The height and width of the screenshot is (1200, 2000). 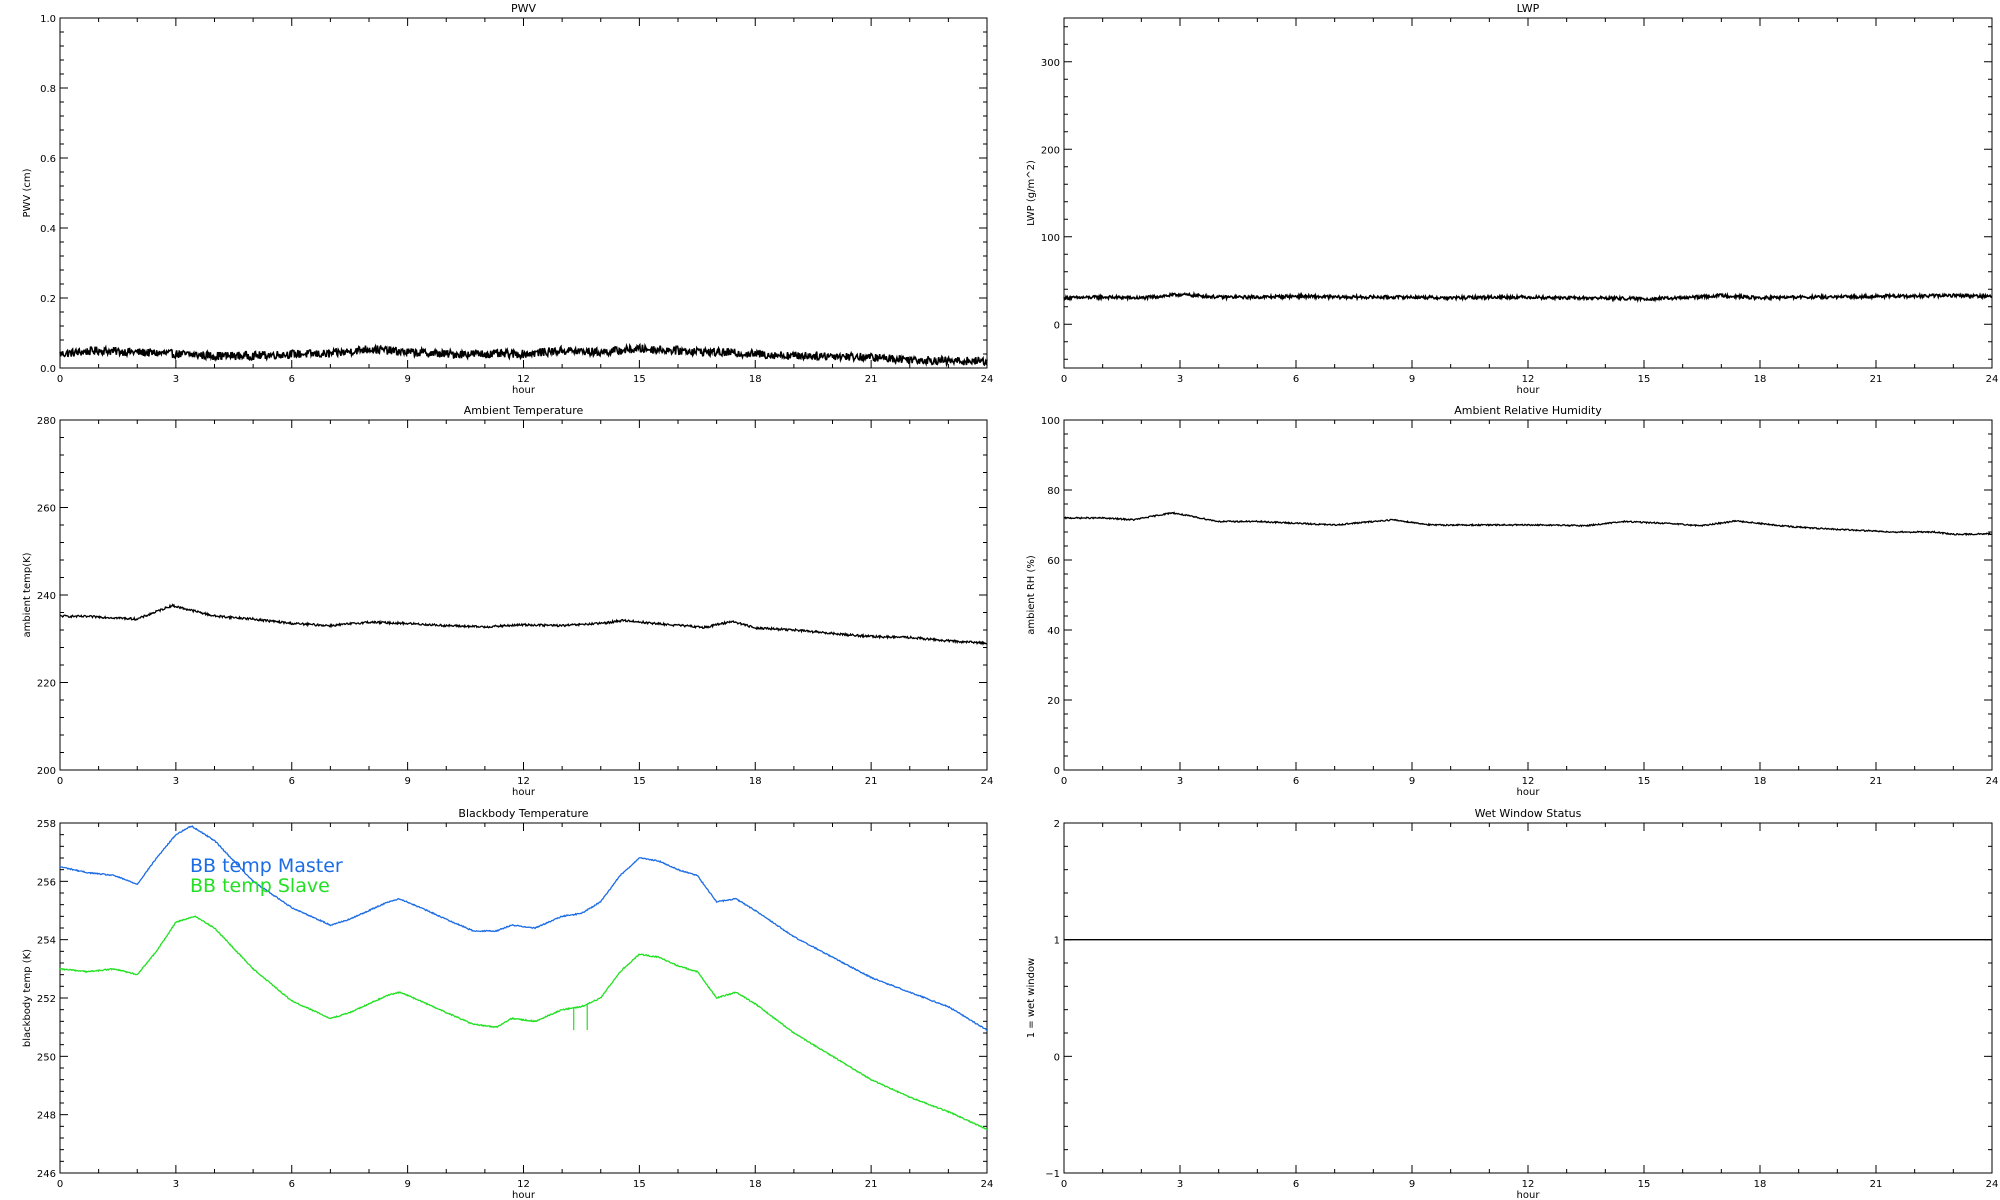 I want to click on blackbody-temp-xtick-label: 24, so click(x=987, y=1184).